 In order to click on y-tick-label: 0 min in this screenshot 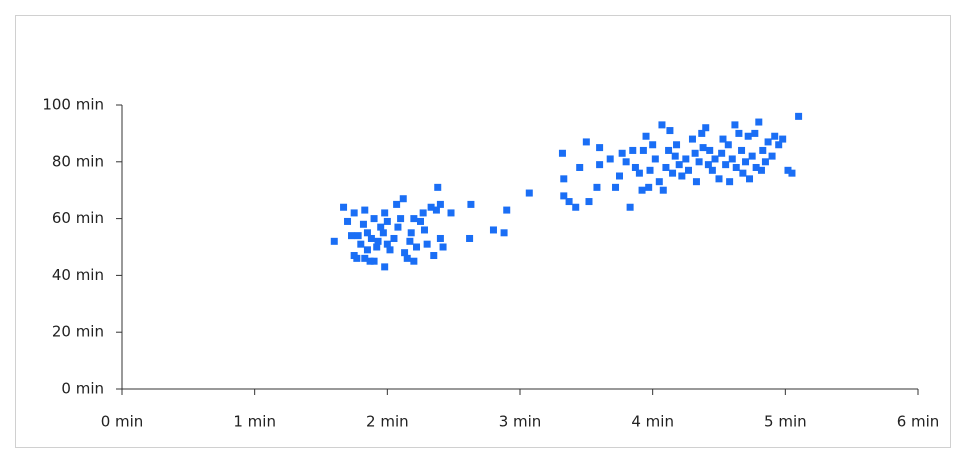, I will do `click(82, 389)`.